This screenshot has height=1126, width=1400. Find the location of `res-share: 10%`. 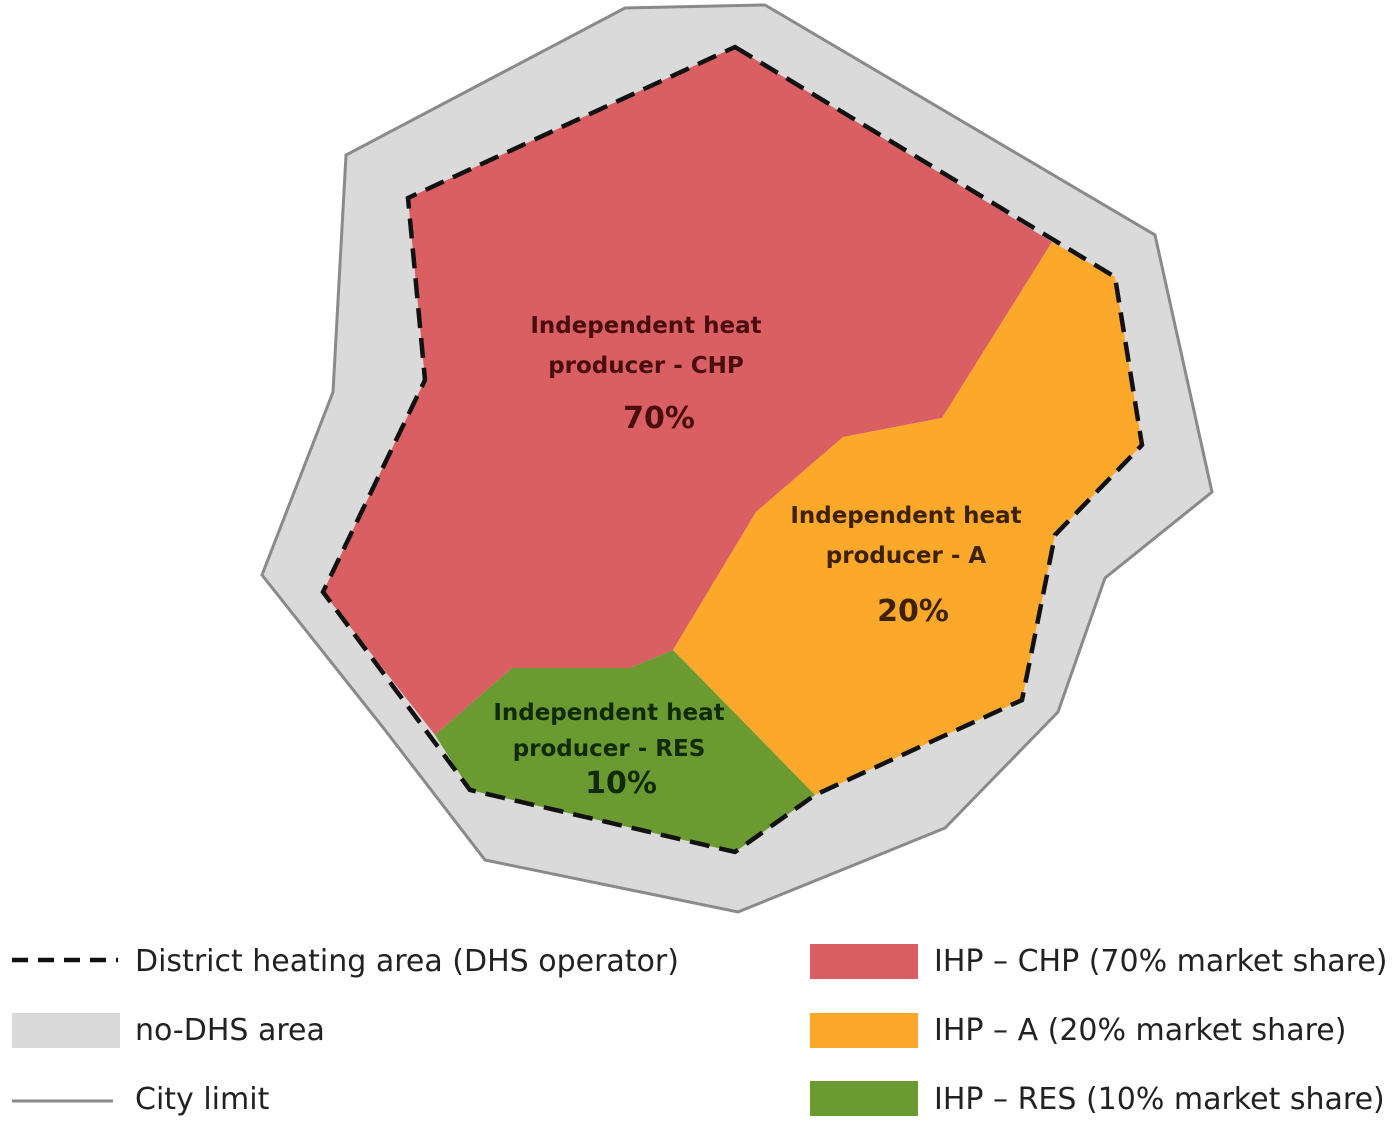

res-share: 10% is located at coordinates (621, 783).